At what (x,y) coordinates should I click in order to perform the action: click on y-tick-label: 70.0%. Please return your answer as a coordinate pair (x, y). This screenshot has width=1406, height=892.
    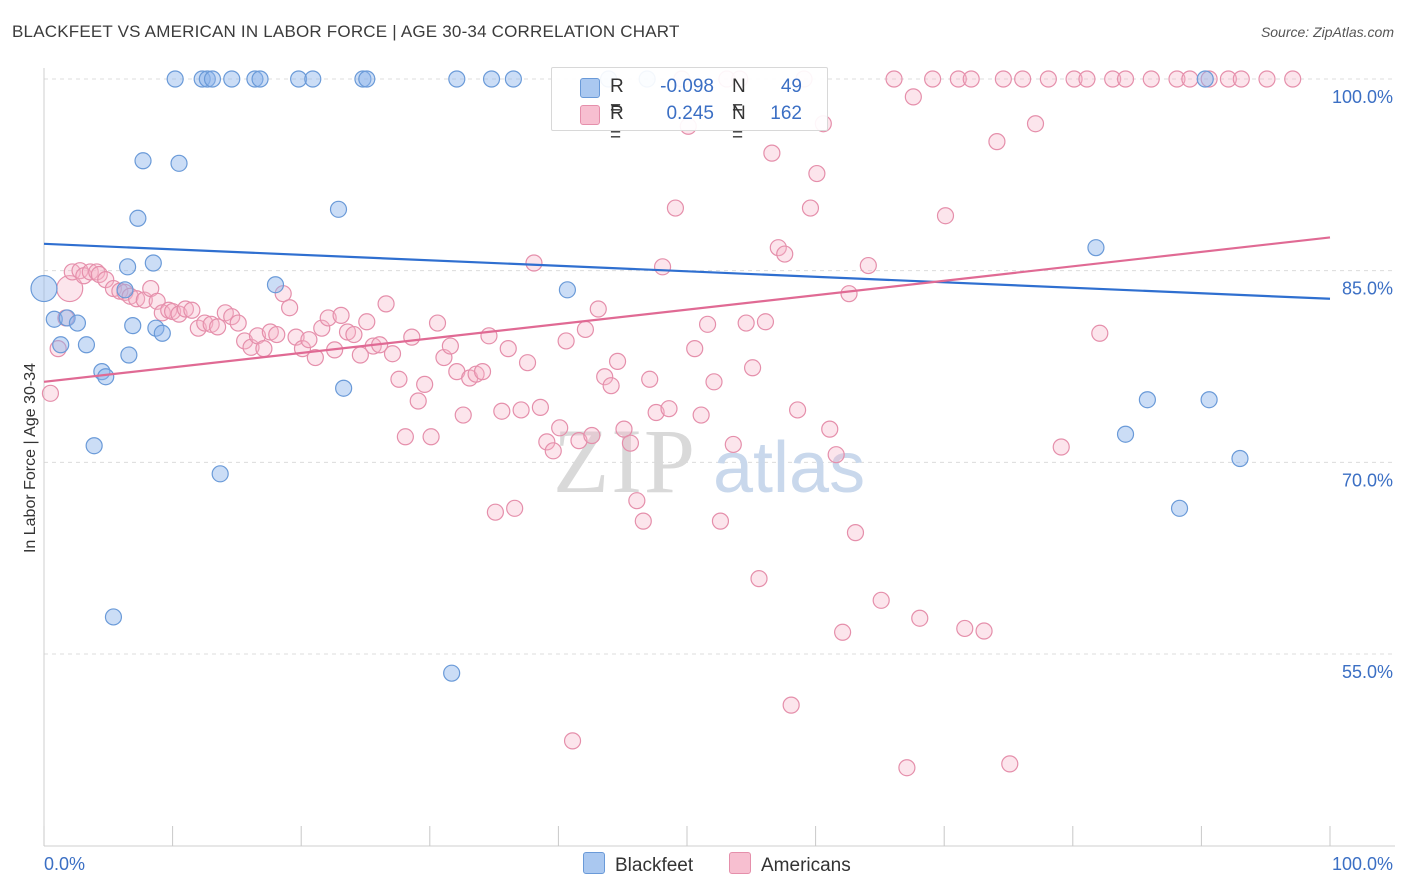
    Looking at the image, I should click on (1367, 480).